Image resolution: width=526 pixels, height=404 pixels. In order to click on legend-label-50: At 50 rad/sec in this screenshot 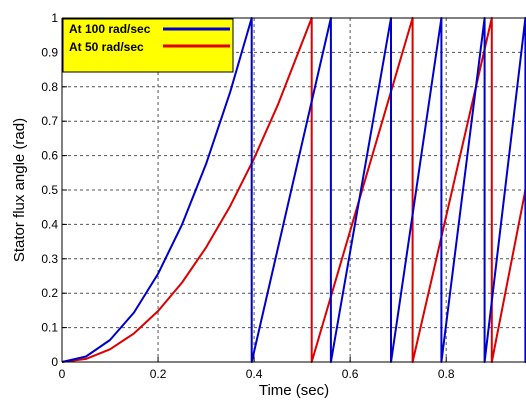, I will do `click(106, 47)`.